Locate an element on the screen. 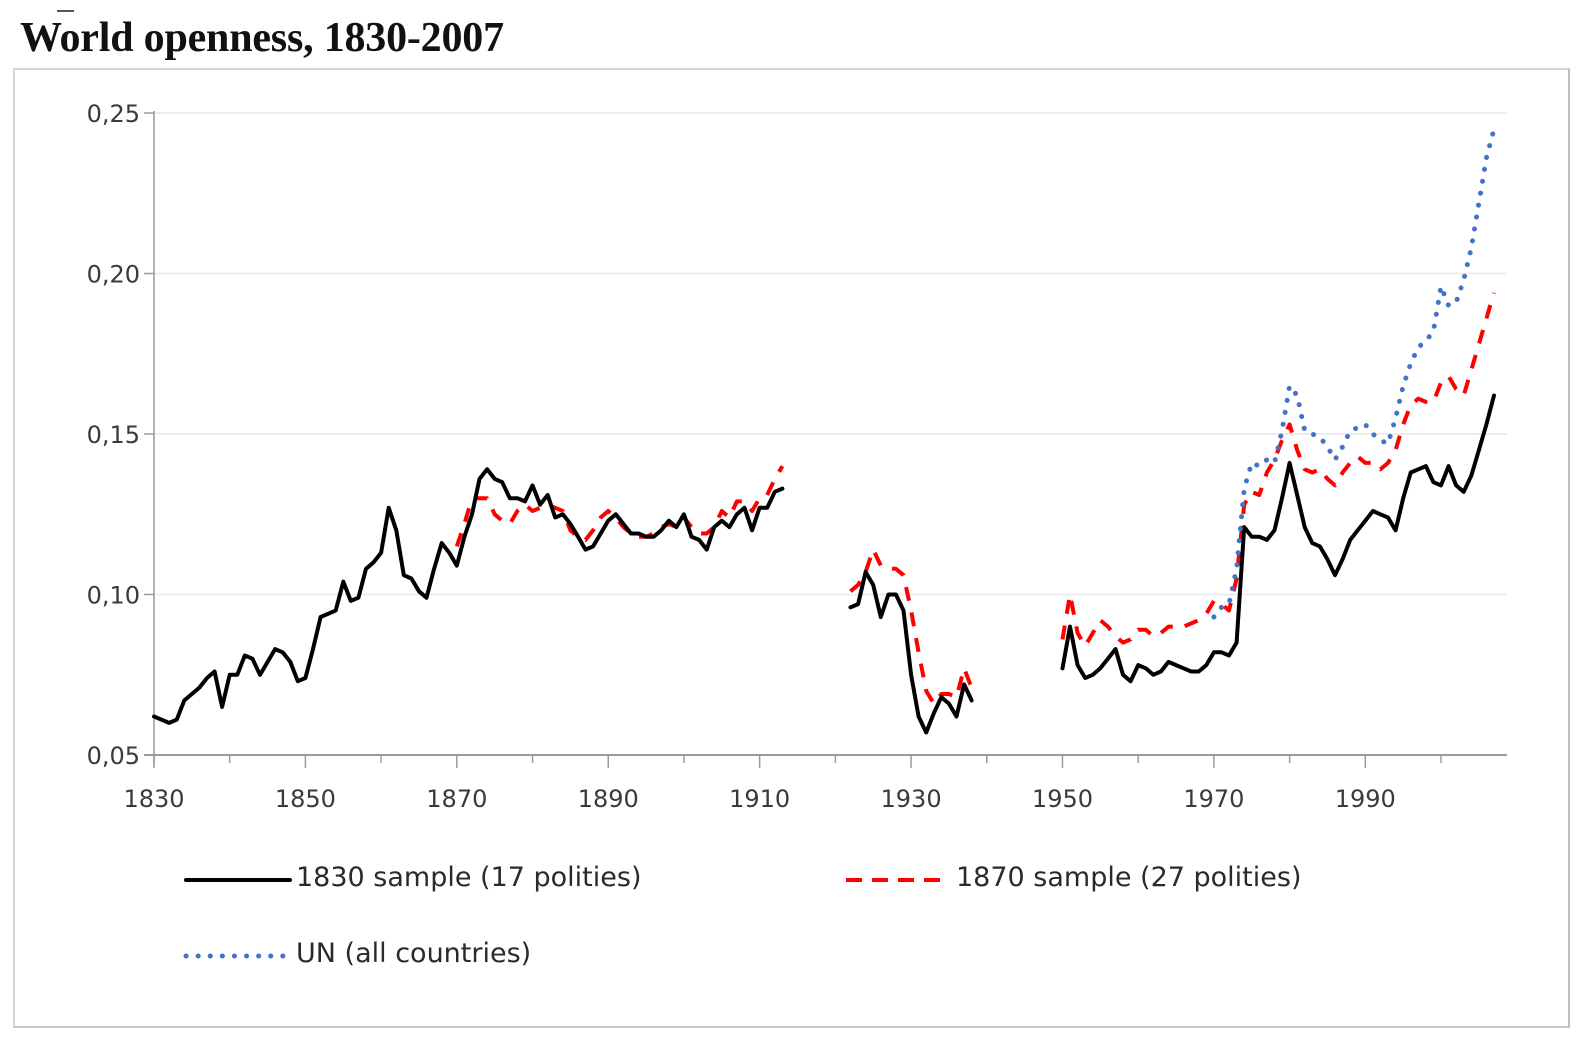  y-tick-label: 0,20 is located at coordinates (113, 275).